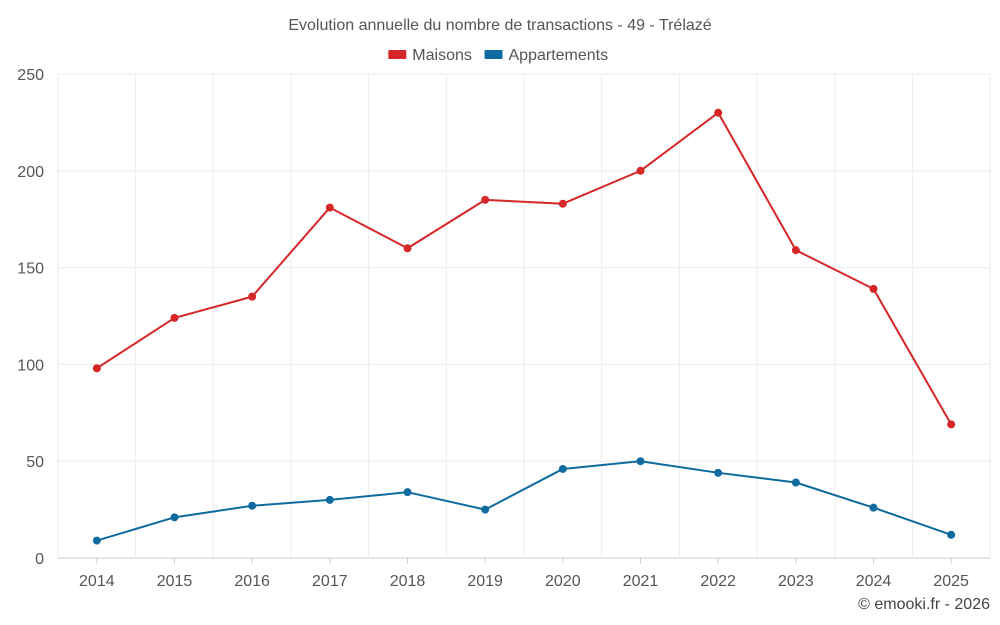  I want to click on legend-item-appartements: Appartements, so click(546, 55).